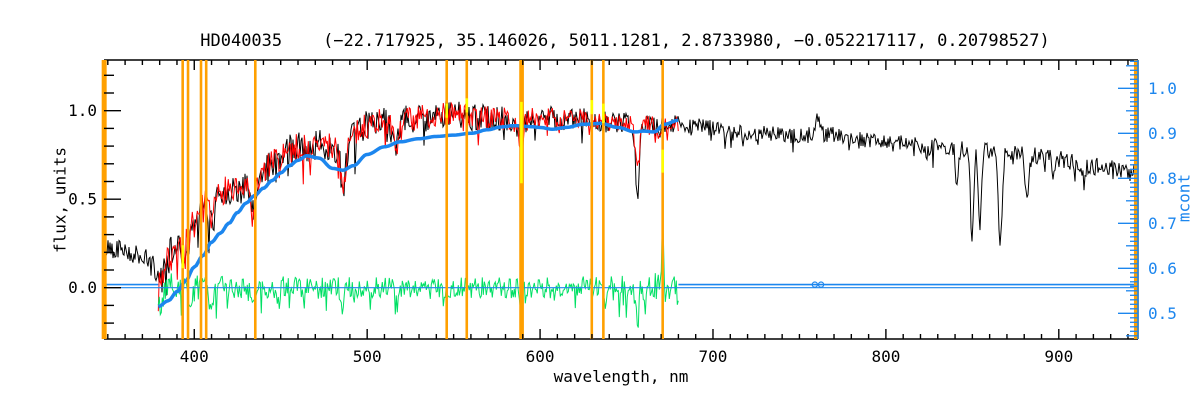 This screenshot has width=1200, height=400. Describe the element at coordinates (621, 376) in the screenshot. I see `x-axis-label: wavelength, nm` at that location.